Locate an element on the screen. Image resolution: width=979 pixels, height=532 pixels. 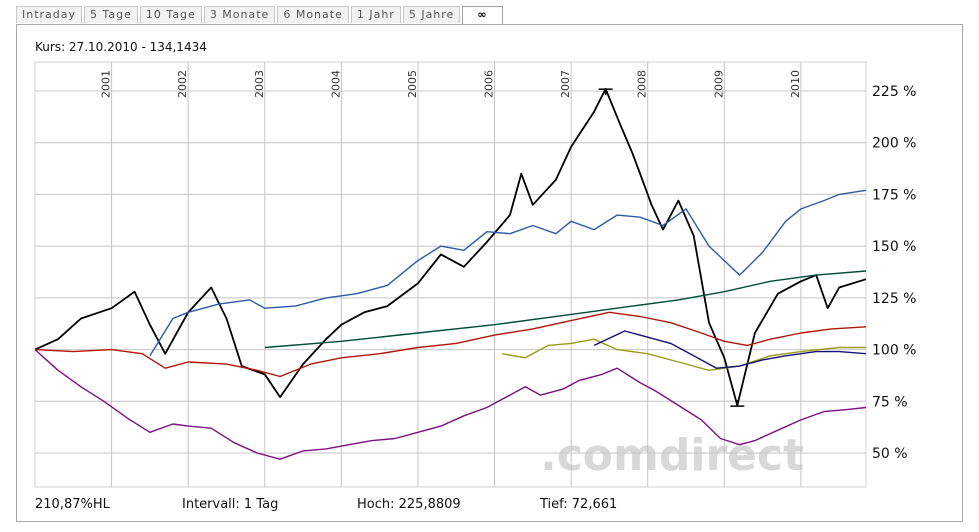
watermark-logo: .comdirect is located at coordinates (672, 455).